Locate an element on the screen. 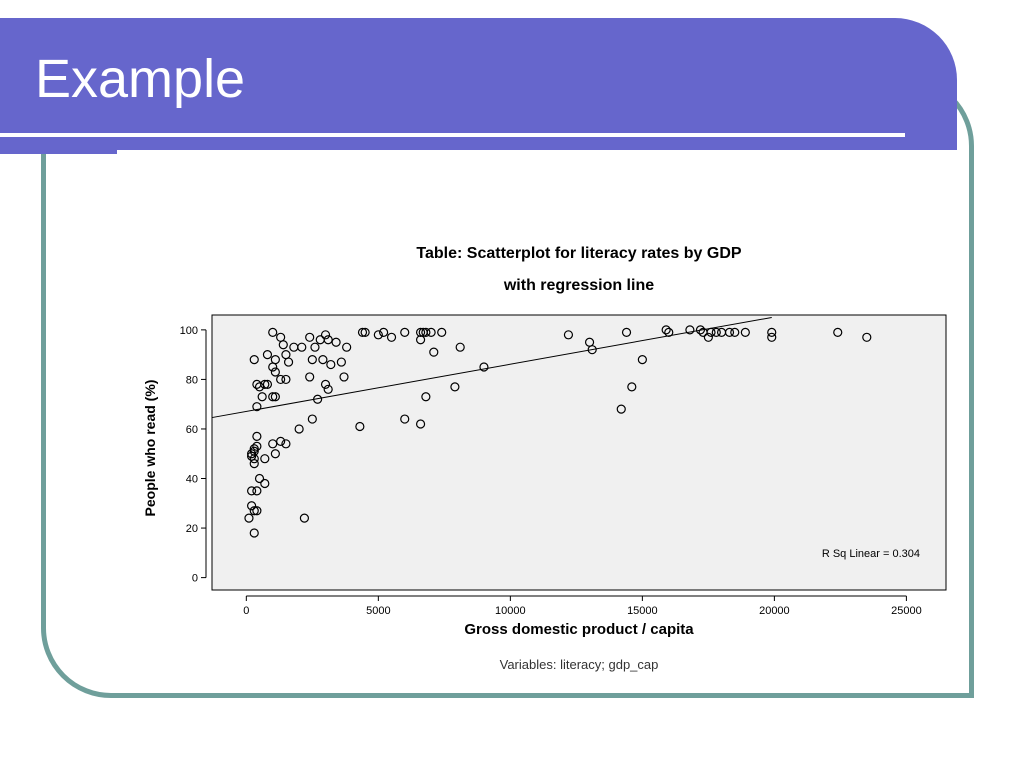  x-tick-label: 10000 is located at coordinates (510, 611).